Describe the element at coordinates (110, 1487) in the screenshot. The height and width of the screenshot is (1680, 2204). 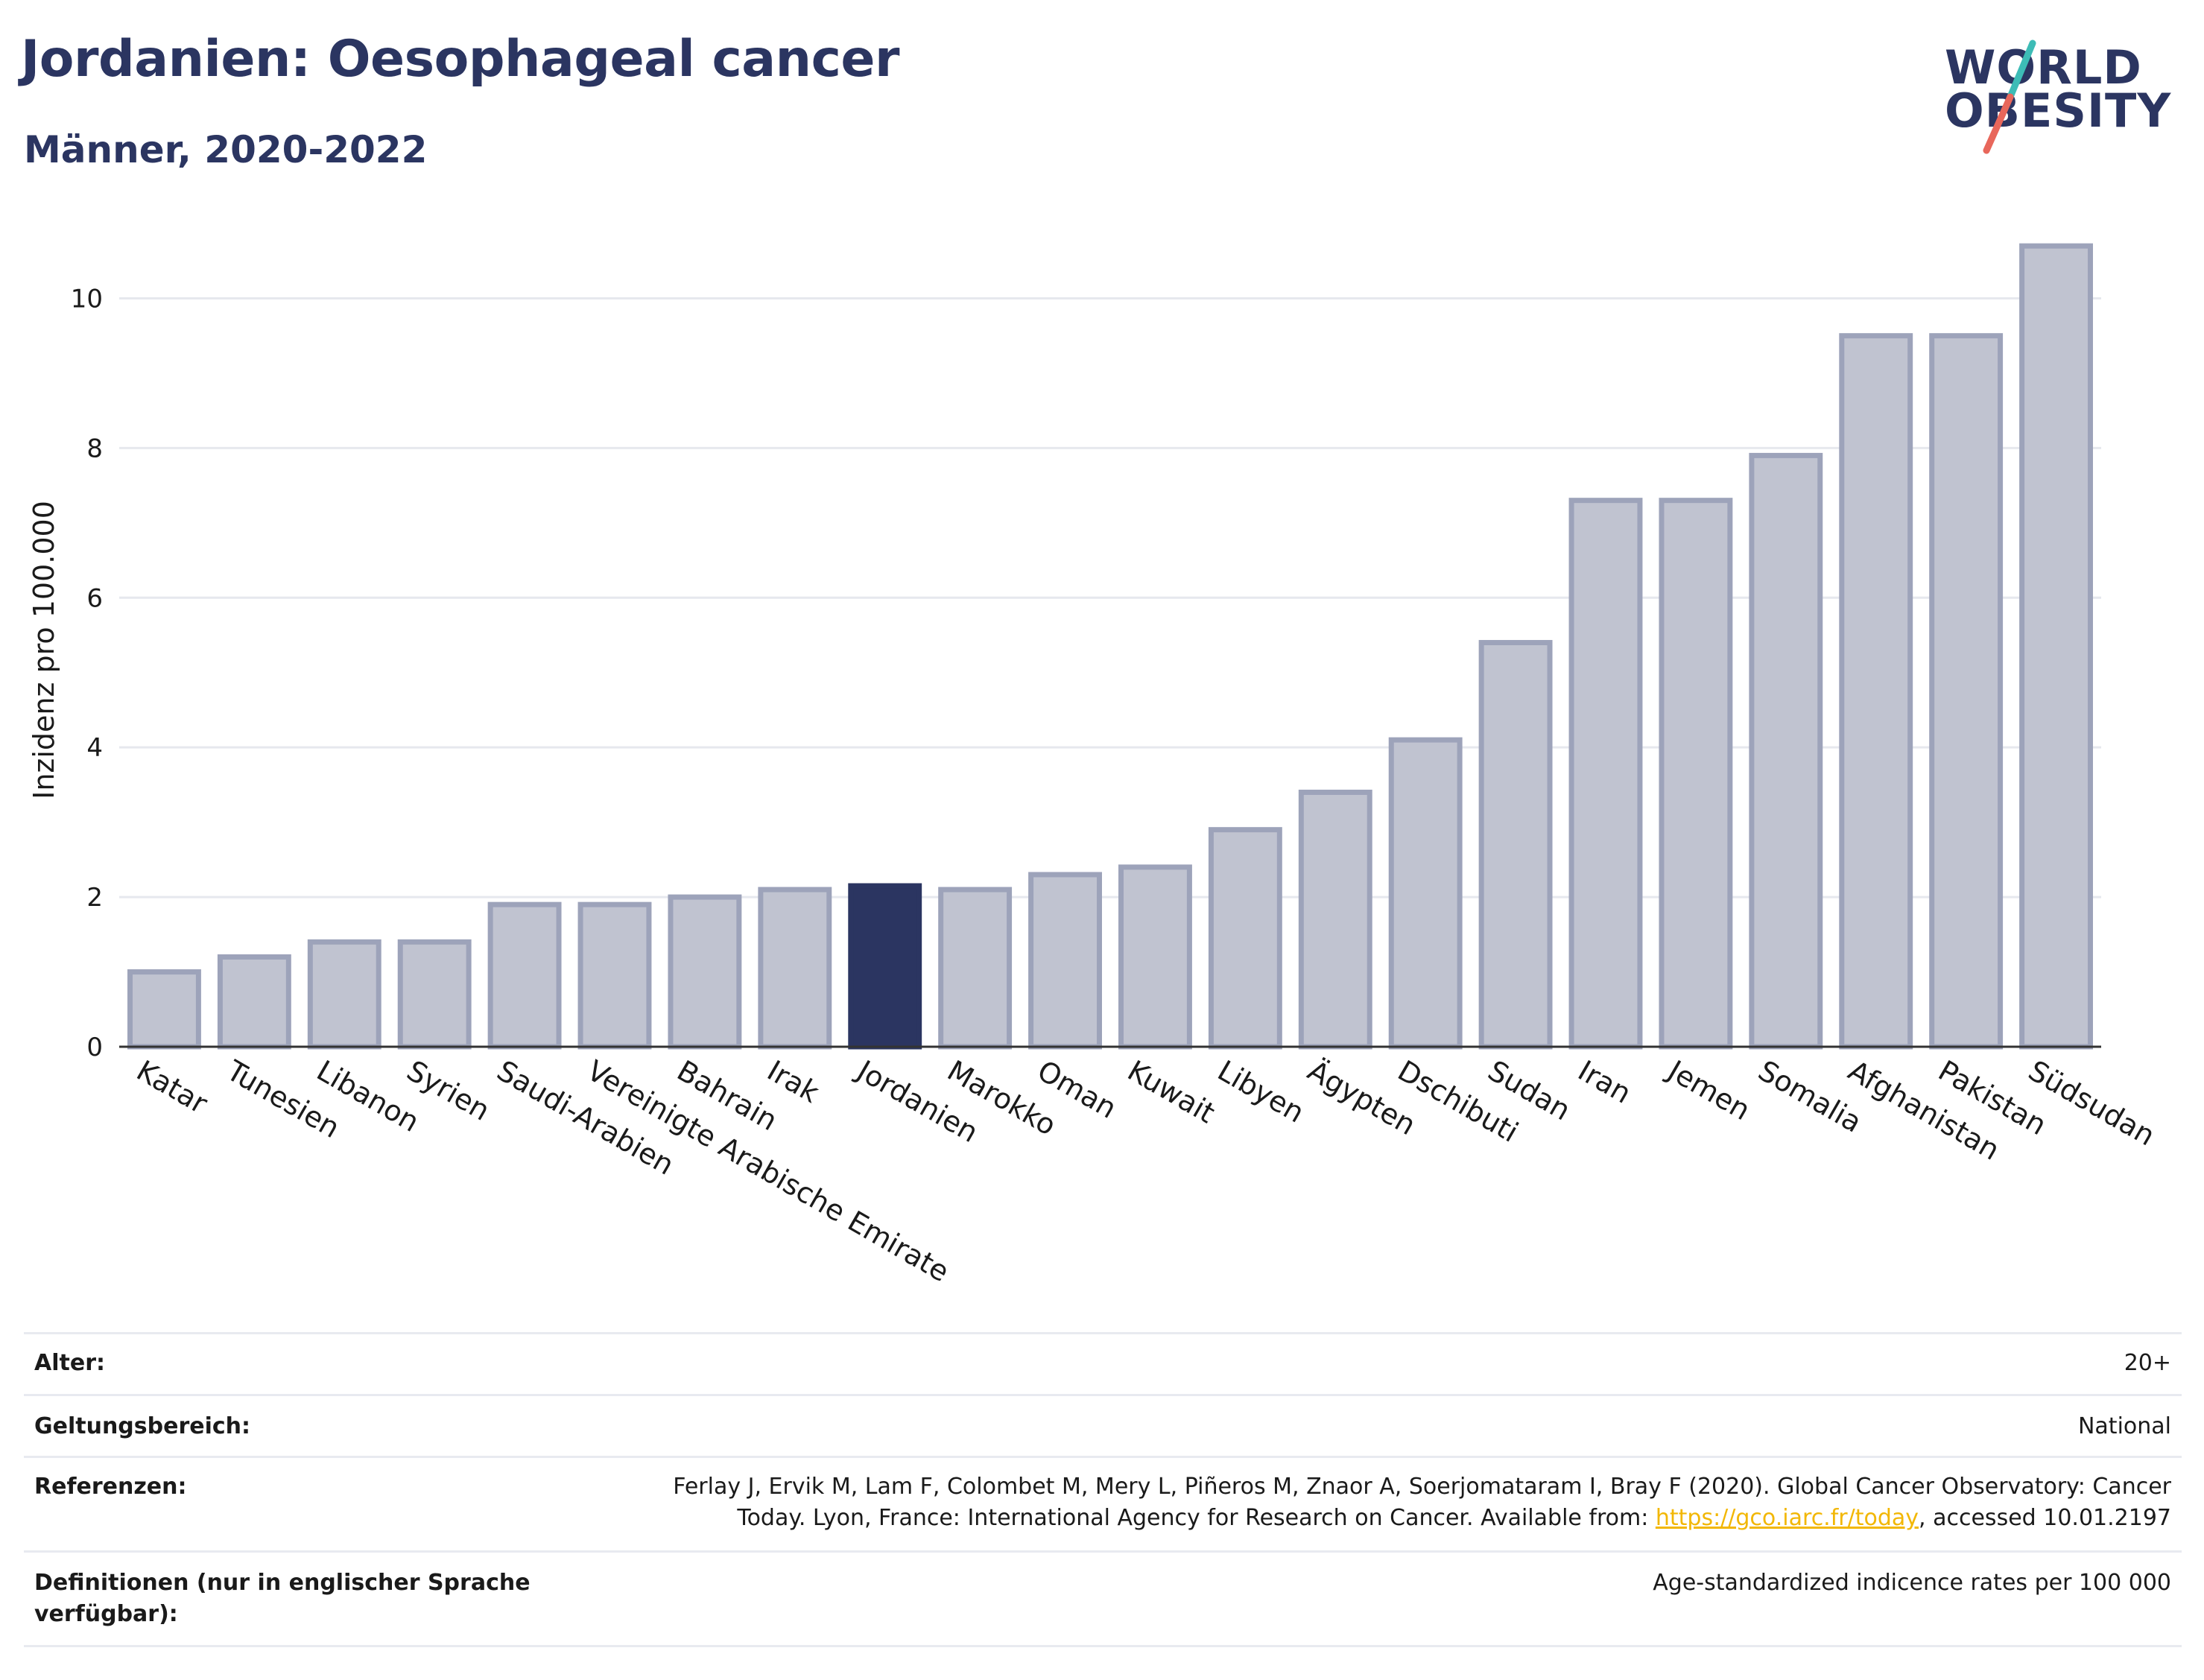
I see `info-label-references: Referenzen:` at that location.